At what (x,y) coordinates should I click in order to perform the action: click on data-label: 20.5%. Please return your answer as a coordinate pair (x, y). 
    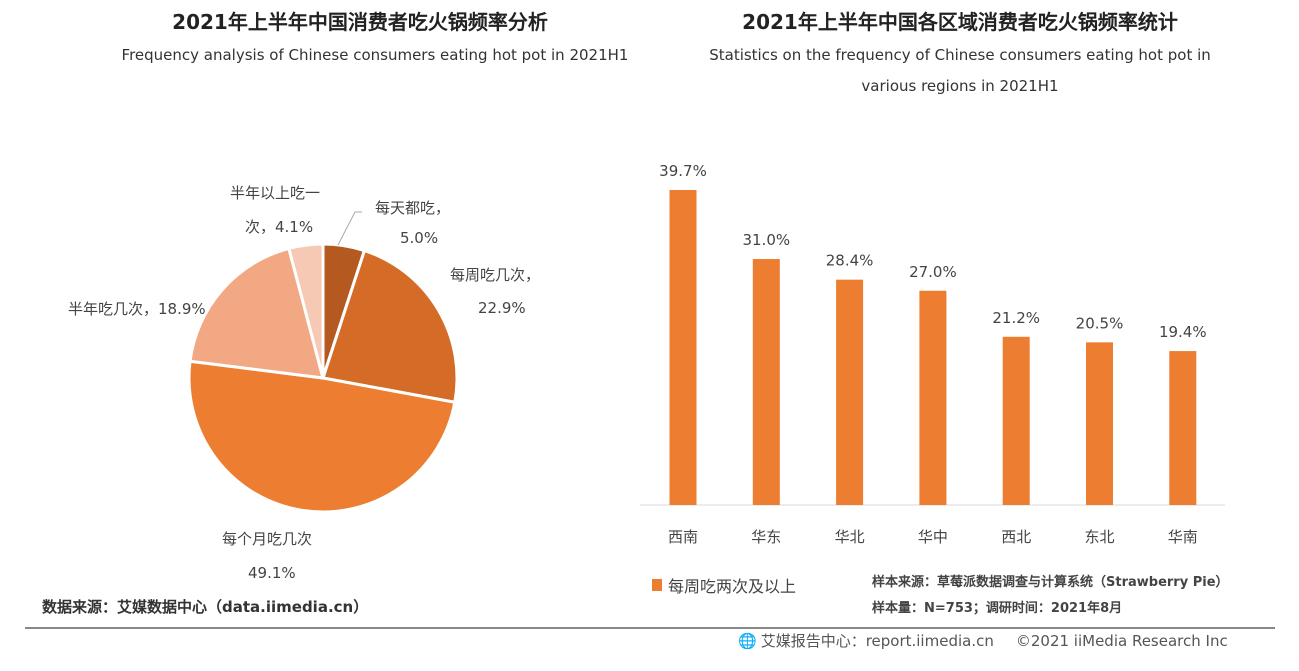
    Looking at the image, I should click on (1100, 323).